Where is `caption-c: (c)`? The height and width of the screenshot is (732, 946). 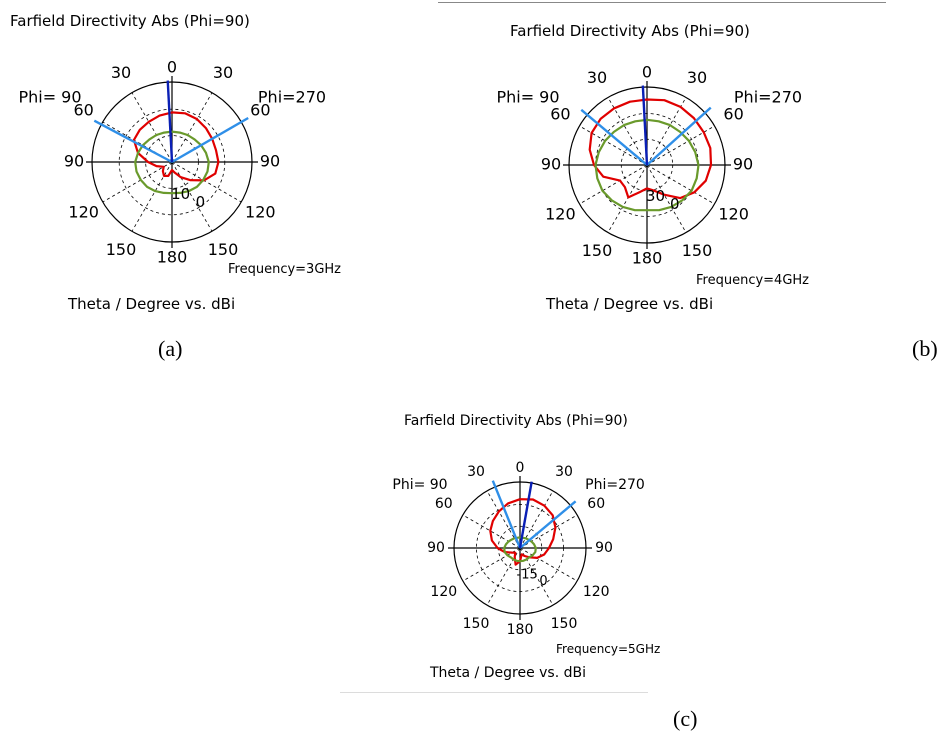
caption-c: (c) is located at coordinates (685, 718).